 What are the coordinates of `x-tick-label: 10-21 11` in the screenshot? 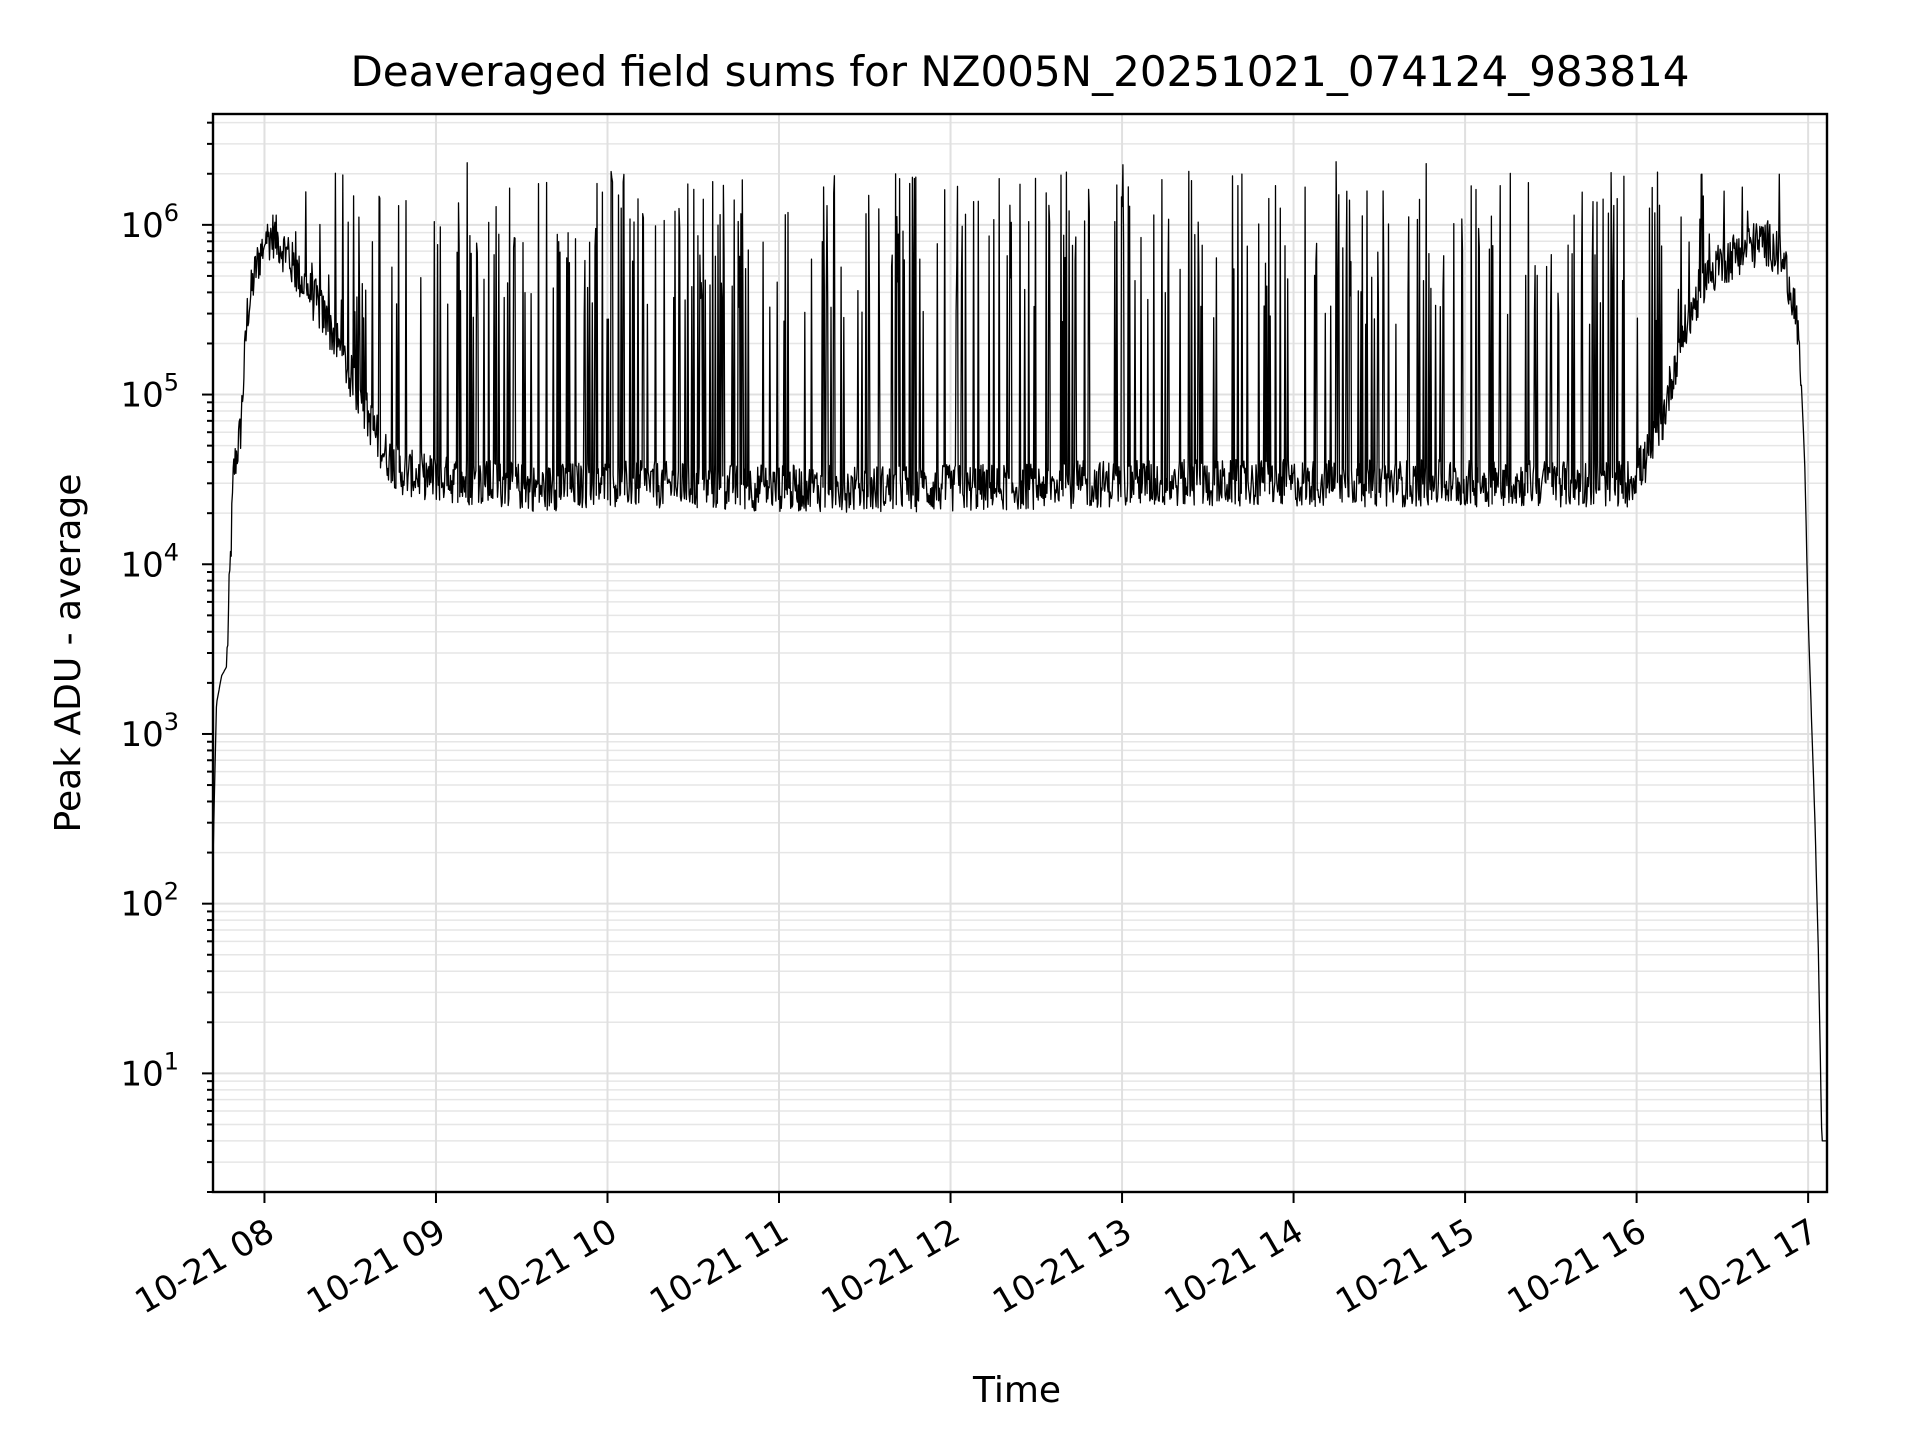 It's located at (719, 1266).